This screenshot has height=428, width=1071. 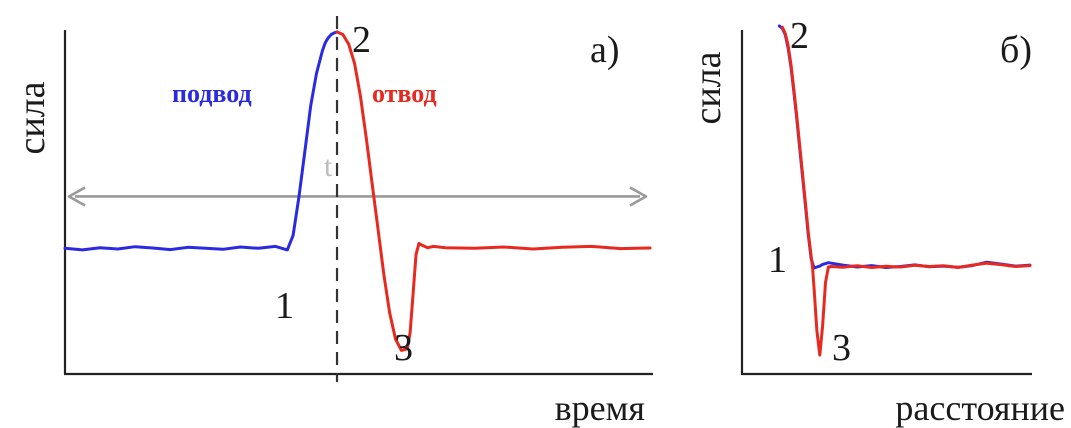 I want to click on duration-arrow-right-head, so click(x=638, y=196).